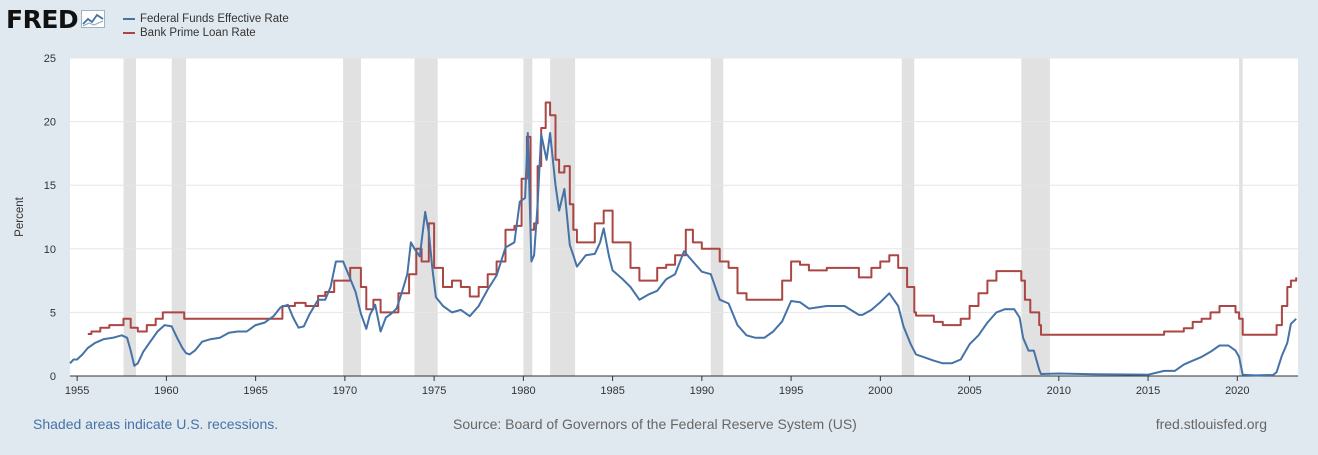 The width and height of the screenshot is (1318, 455). What do you see at coordinates (129, 33) in the screenshot?
I see `legend-swatch-prime-rate` at bounding box center [129, 33].